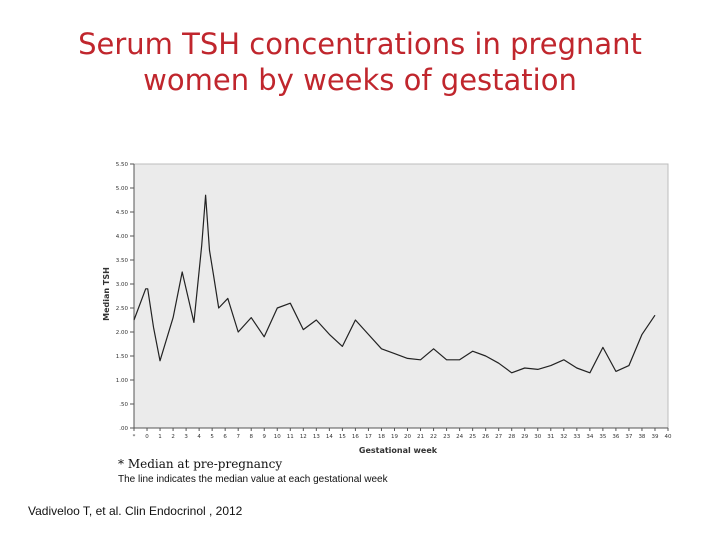 The width and height of the screenshot is (720, 540). I want to click on x-tick-label: 37, so click(628, 437).